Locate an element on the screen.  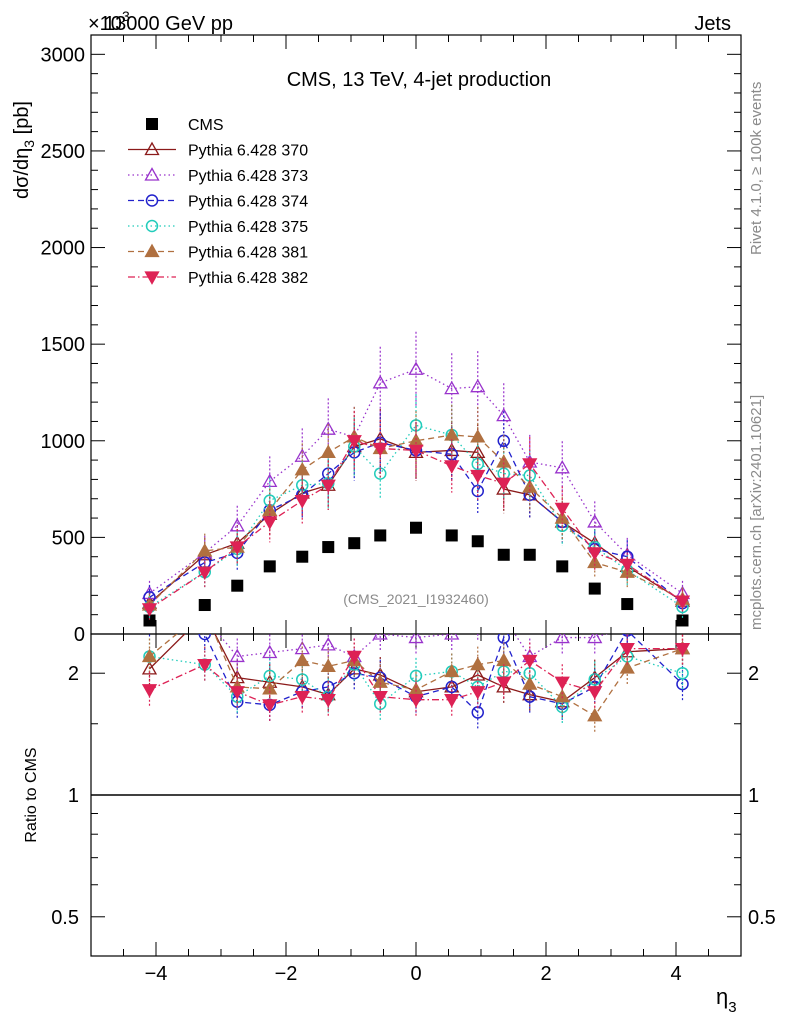
x-tick-label: 2 is located at coordinates (545, 974).